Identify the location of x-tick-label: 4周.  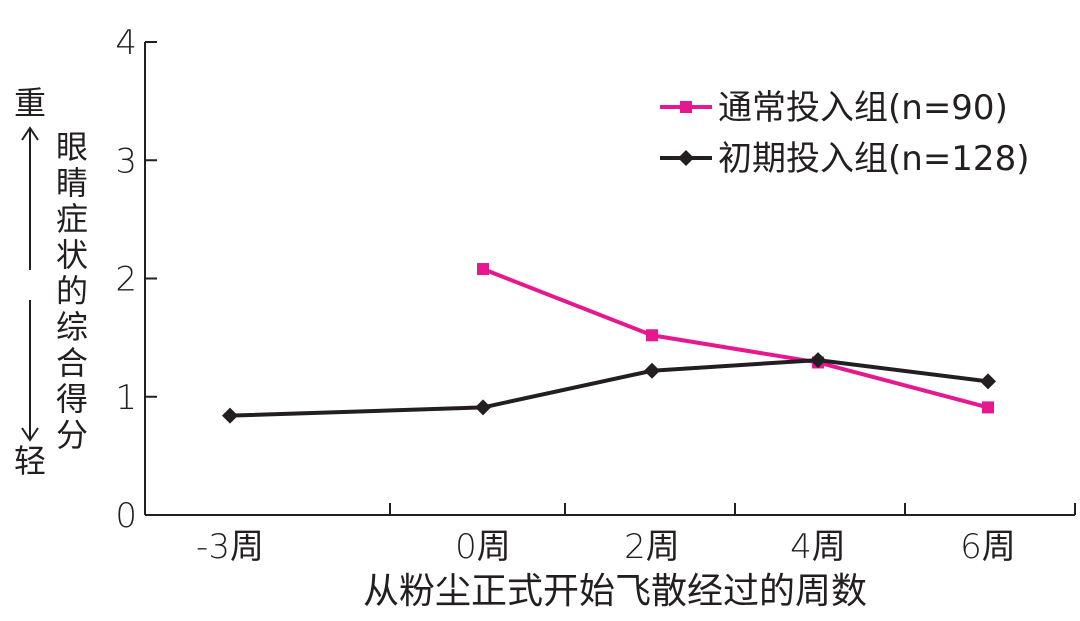
(818, 547).